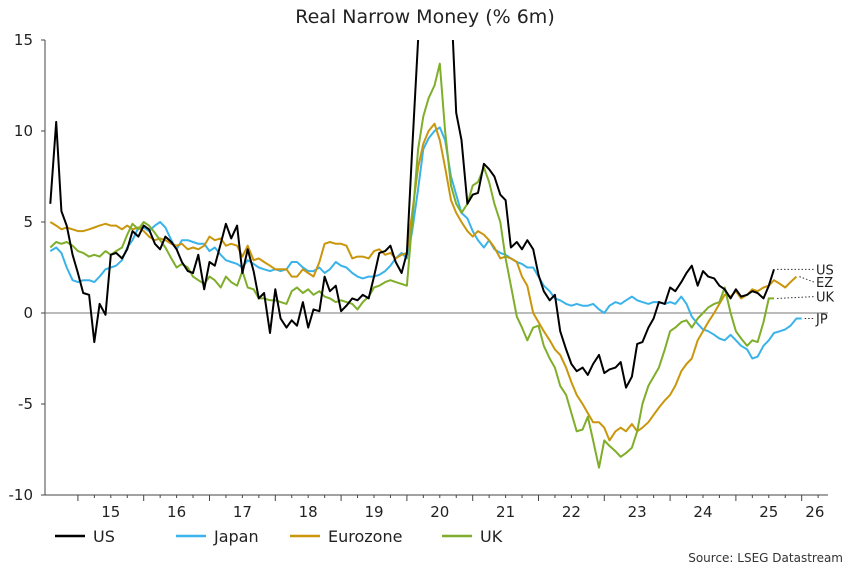 The height and width of the screenshot is (568, 850). I want to click on x-tick-label: 22, so click(571, 512).